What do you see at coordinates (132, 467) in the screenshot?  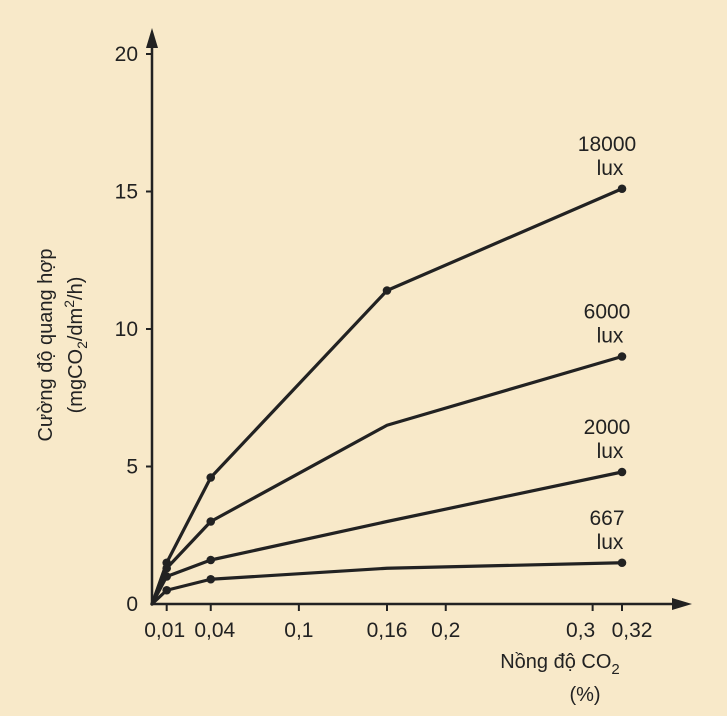 I see `y-tick-label: 5` at bounding box center [132, 467].